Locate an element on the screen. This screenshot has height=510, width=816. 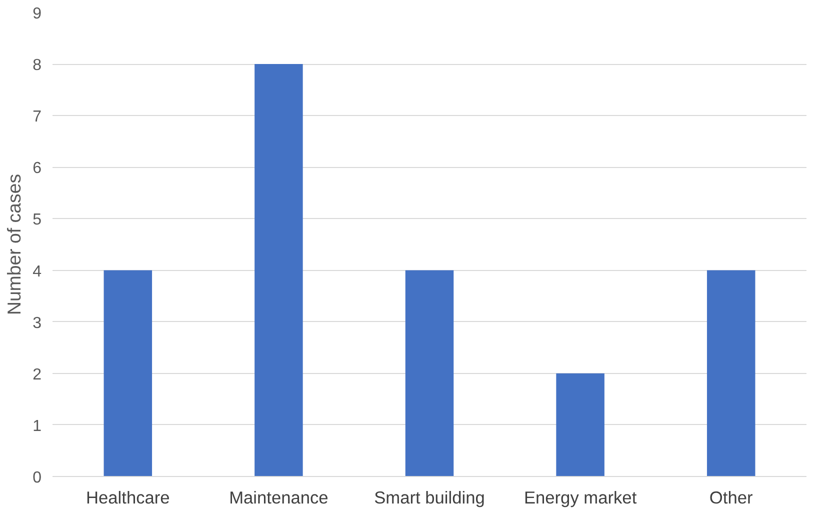
x-tick-label: Energy market is located at coordinates (580, 498).